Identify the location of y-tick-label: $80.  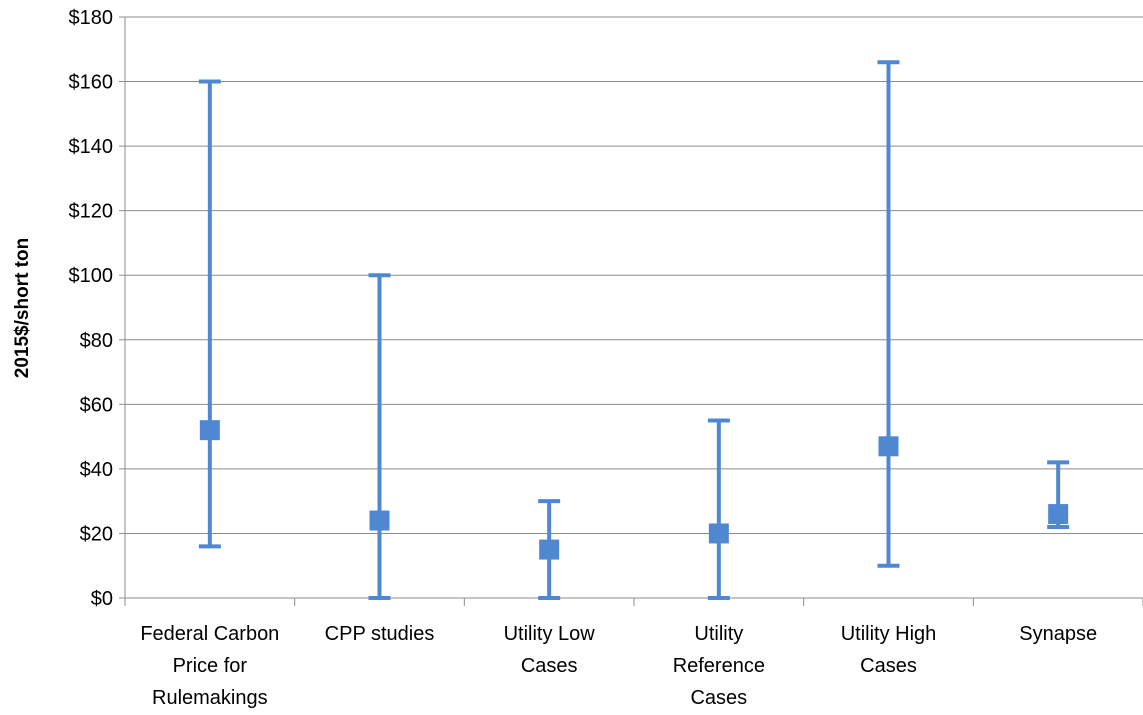
(96, 341).